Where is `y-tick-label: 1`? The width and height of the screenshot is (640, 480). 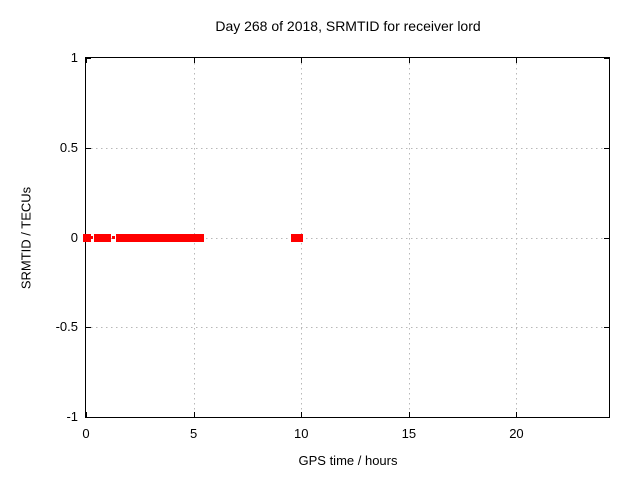
y-tick-label: 1 is located at coordinates (74, 57).